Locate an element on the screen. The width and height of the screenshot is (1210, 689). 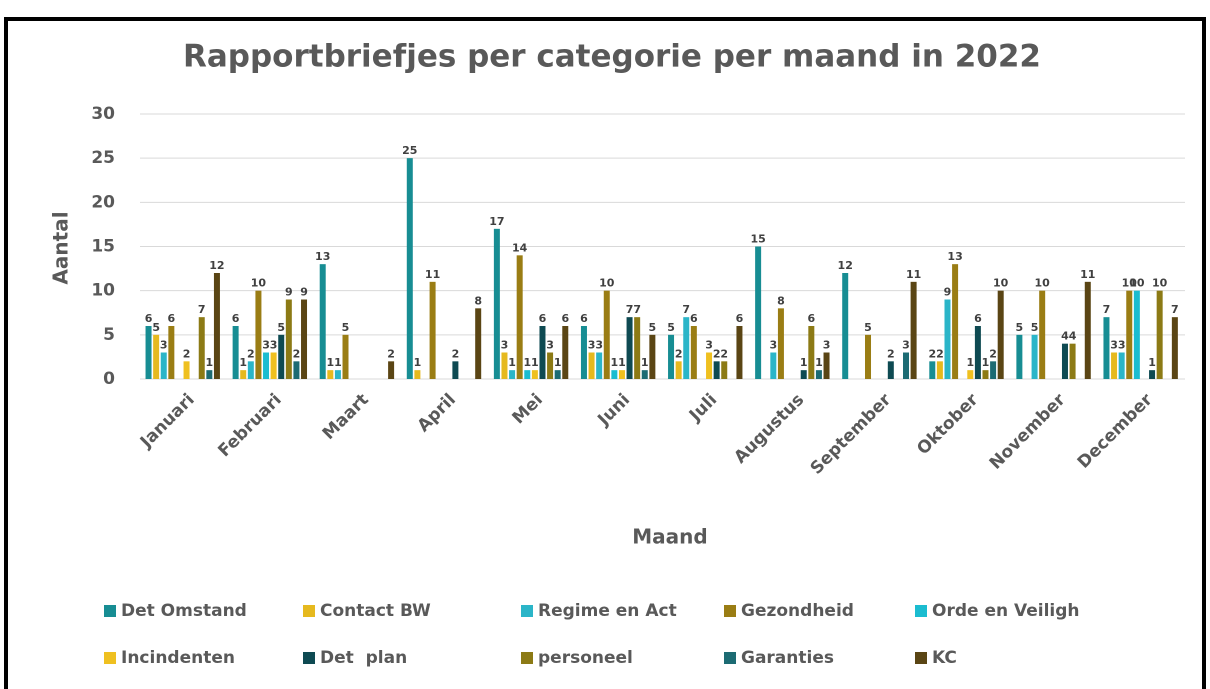
x-axis-label: Maand is located at coordinates (669, 537).